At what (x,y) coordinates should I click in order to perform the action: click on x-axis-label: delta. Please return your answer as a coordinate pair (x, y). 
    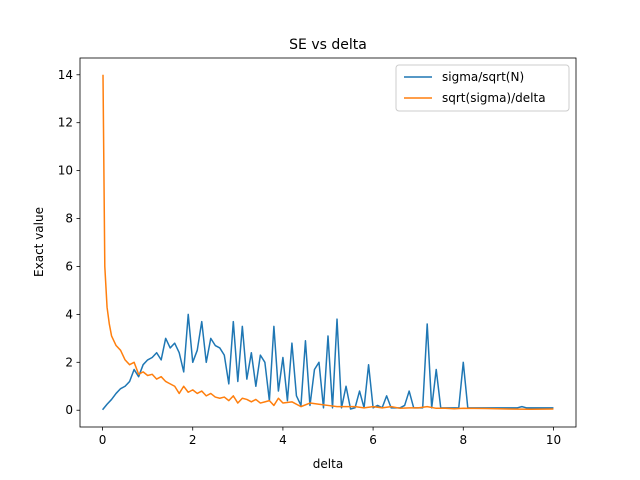
    Looking at the image, I should click on (328, 464).